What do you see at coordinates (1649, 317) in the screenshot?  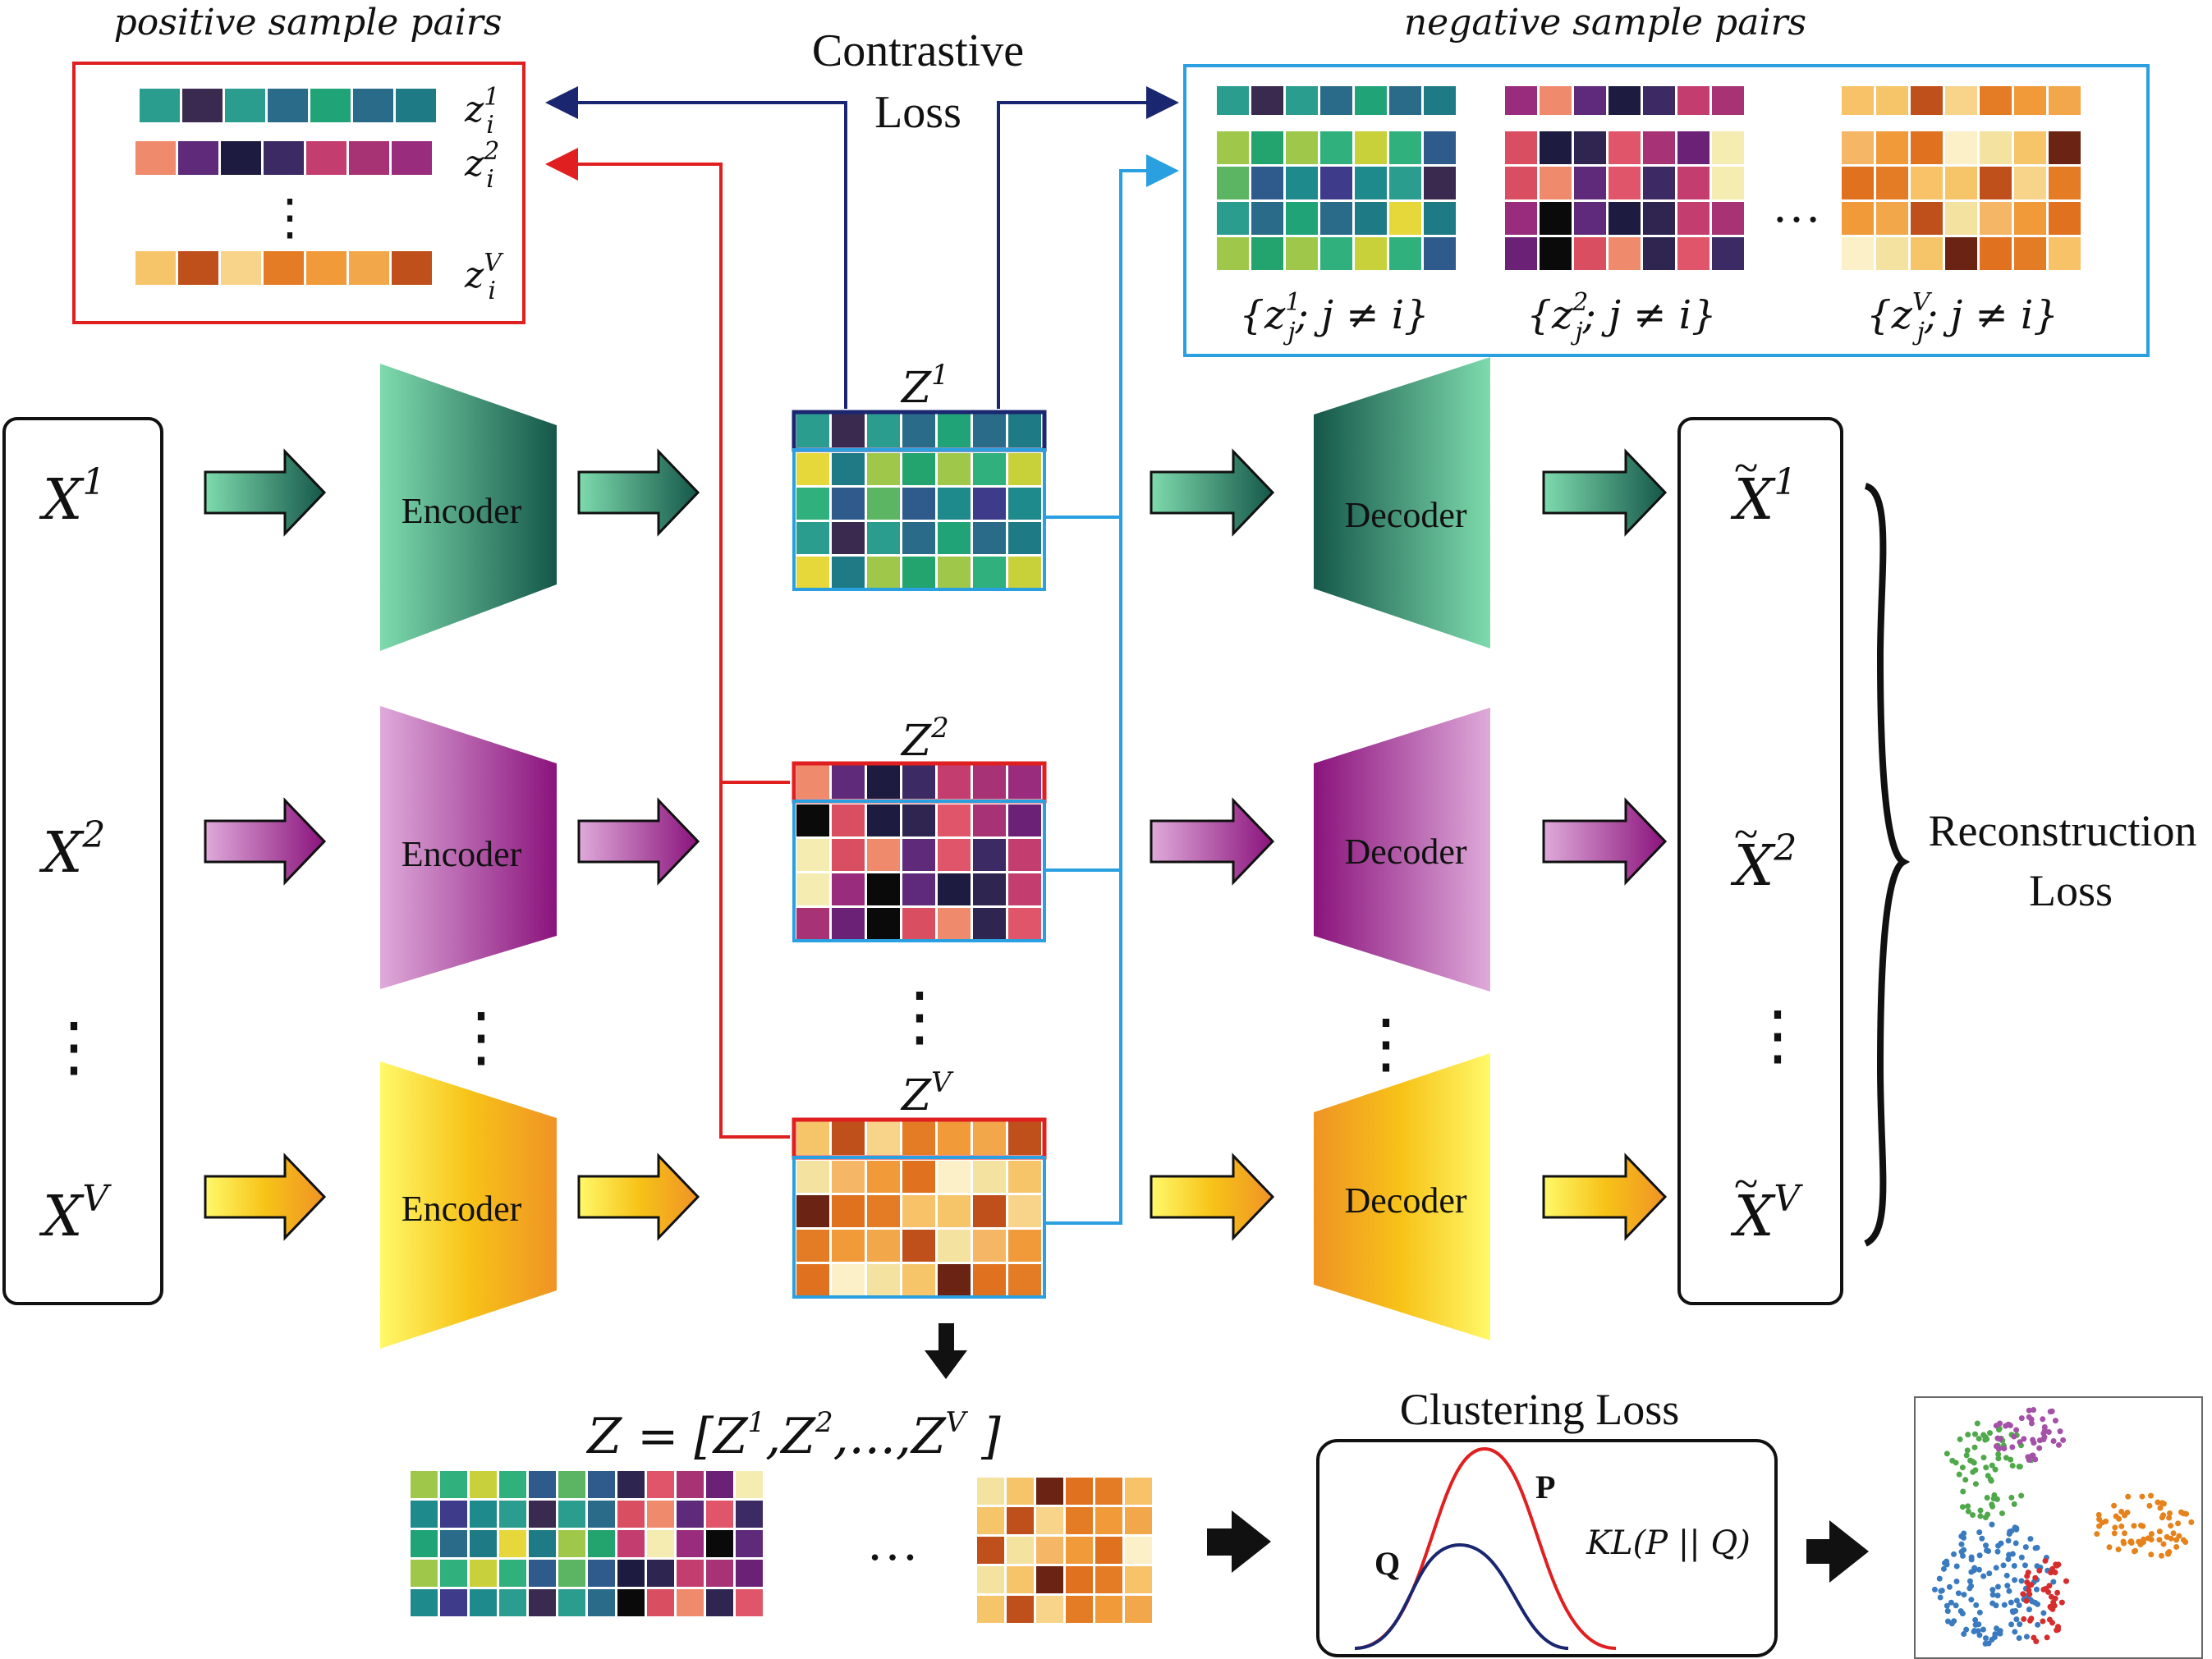 I see `negative-labels: {z1 j; j ≠ i} {z2 j; j ≠ i} {zV j; j ≠ i}` at bounding box center [1649, 317].